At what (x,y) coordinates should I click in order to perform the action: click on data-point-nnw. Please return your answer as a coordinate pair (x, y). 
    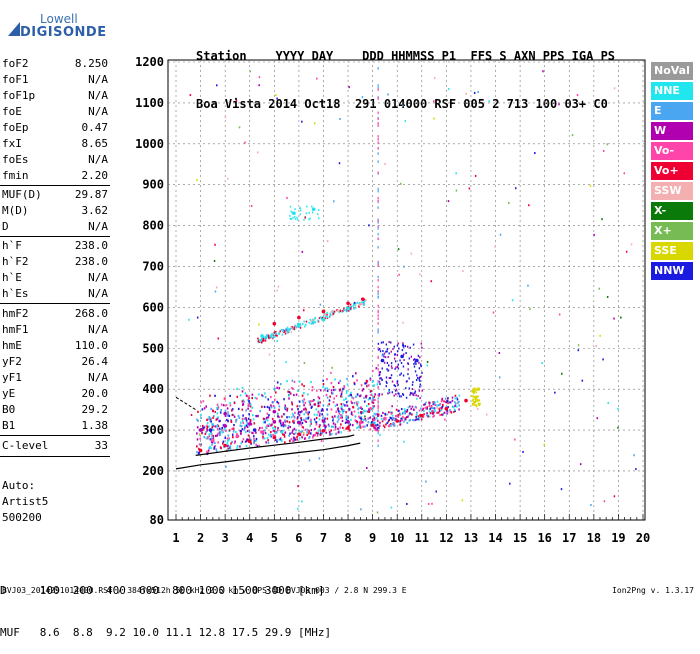
    Looking at the image, I should click on (382, 360).